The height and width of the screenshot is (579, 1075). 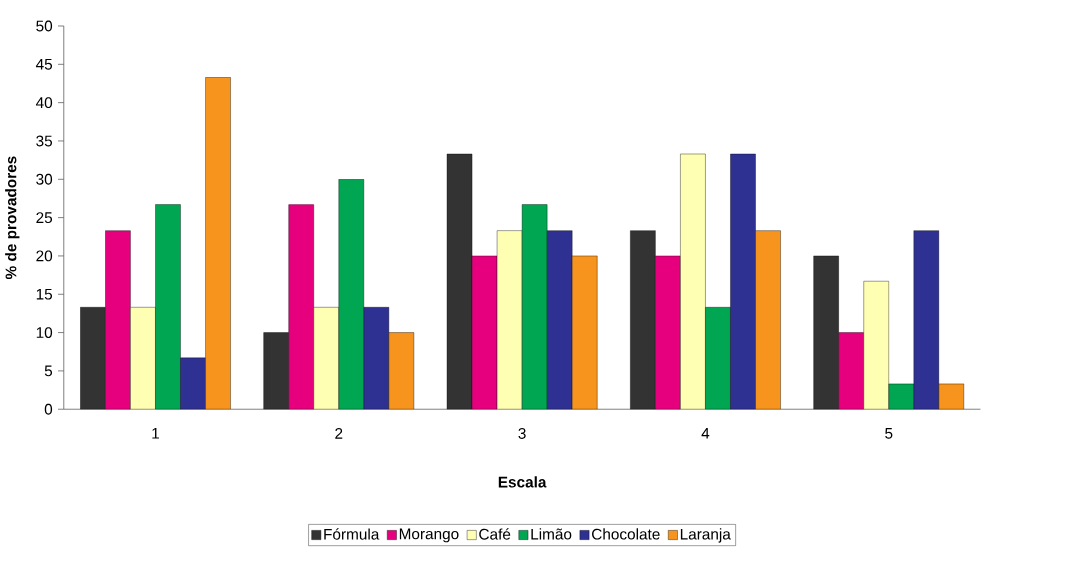 I want to click on legend-label: Café, so click(x=495, y=534).